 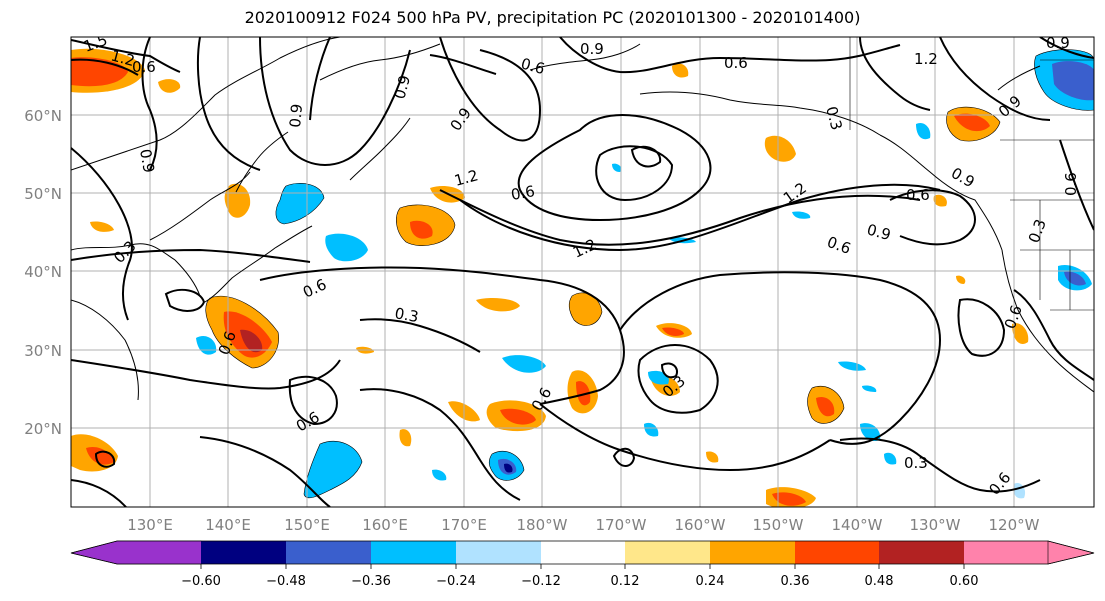 What do you see at coordinates (795, 581) in the screenshot?
I see `colorbar-tick-label: 0.36` at bounding box center [795, 581].